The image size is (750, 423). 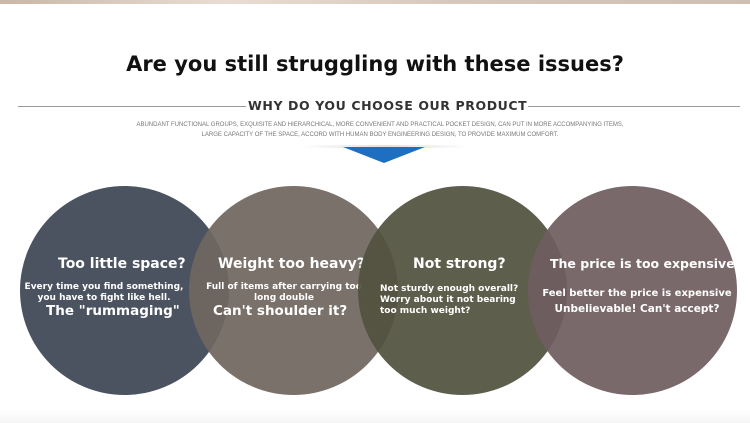 What do you see at coordinates (388, 105) in the screenshot?
I see `section-subhead: WHY DO YOU CHOOSE OUR PRODUCT` at bounding box center [388, 105].